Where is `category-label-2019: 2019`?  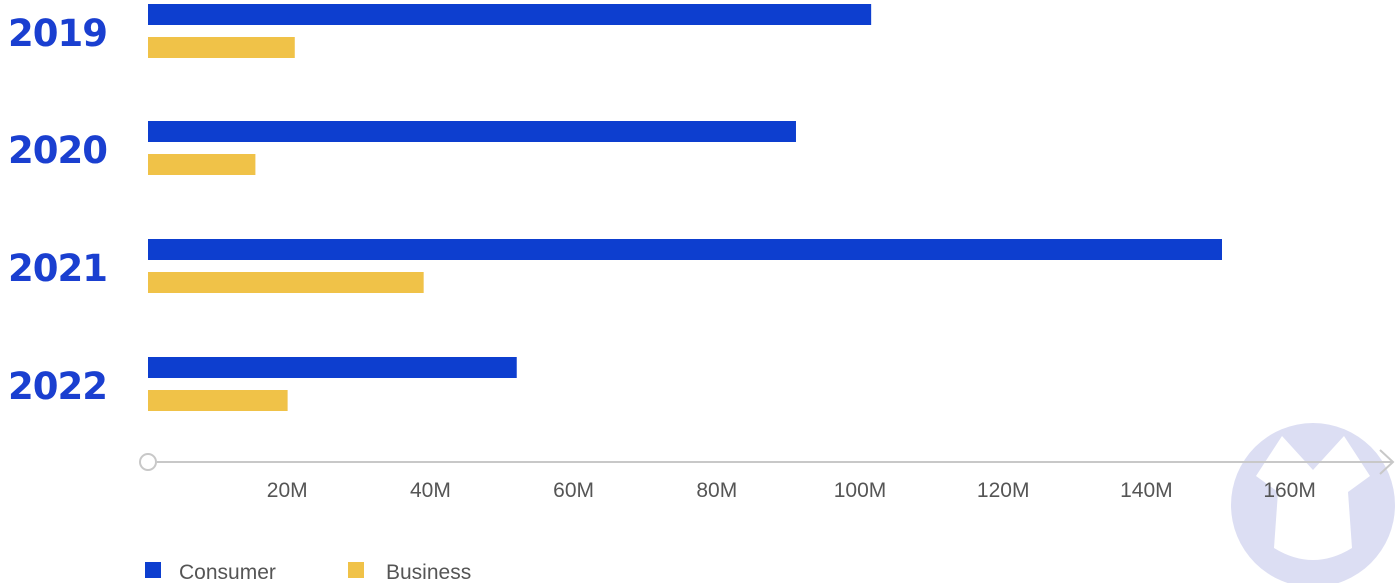
category-label-2019: 2019 is located at coordinates (57, 33).